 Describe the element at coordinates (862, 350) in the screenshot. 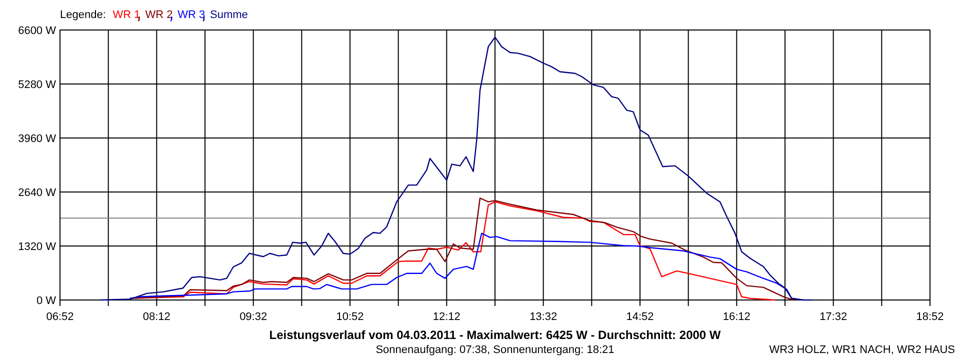

I see `text: WR3 HOLZ, WR1 NACH, WR2 HAUS` at that location.